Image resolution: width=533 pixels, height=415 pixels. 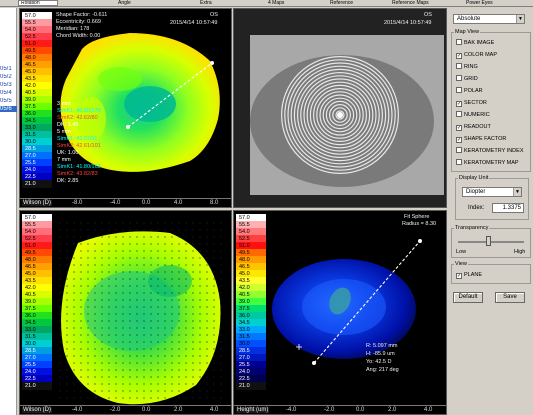 I want to click on extra-label: Extra, so click(x=206, y=3).